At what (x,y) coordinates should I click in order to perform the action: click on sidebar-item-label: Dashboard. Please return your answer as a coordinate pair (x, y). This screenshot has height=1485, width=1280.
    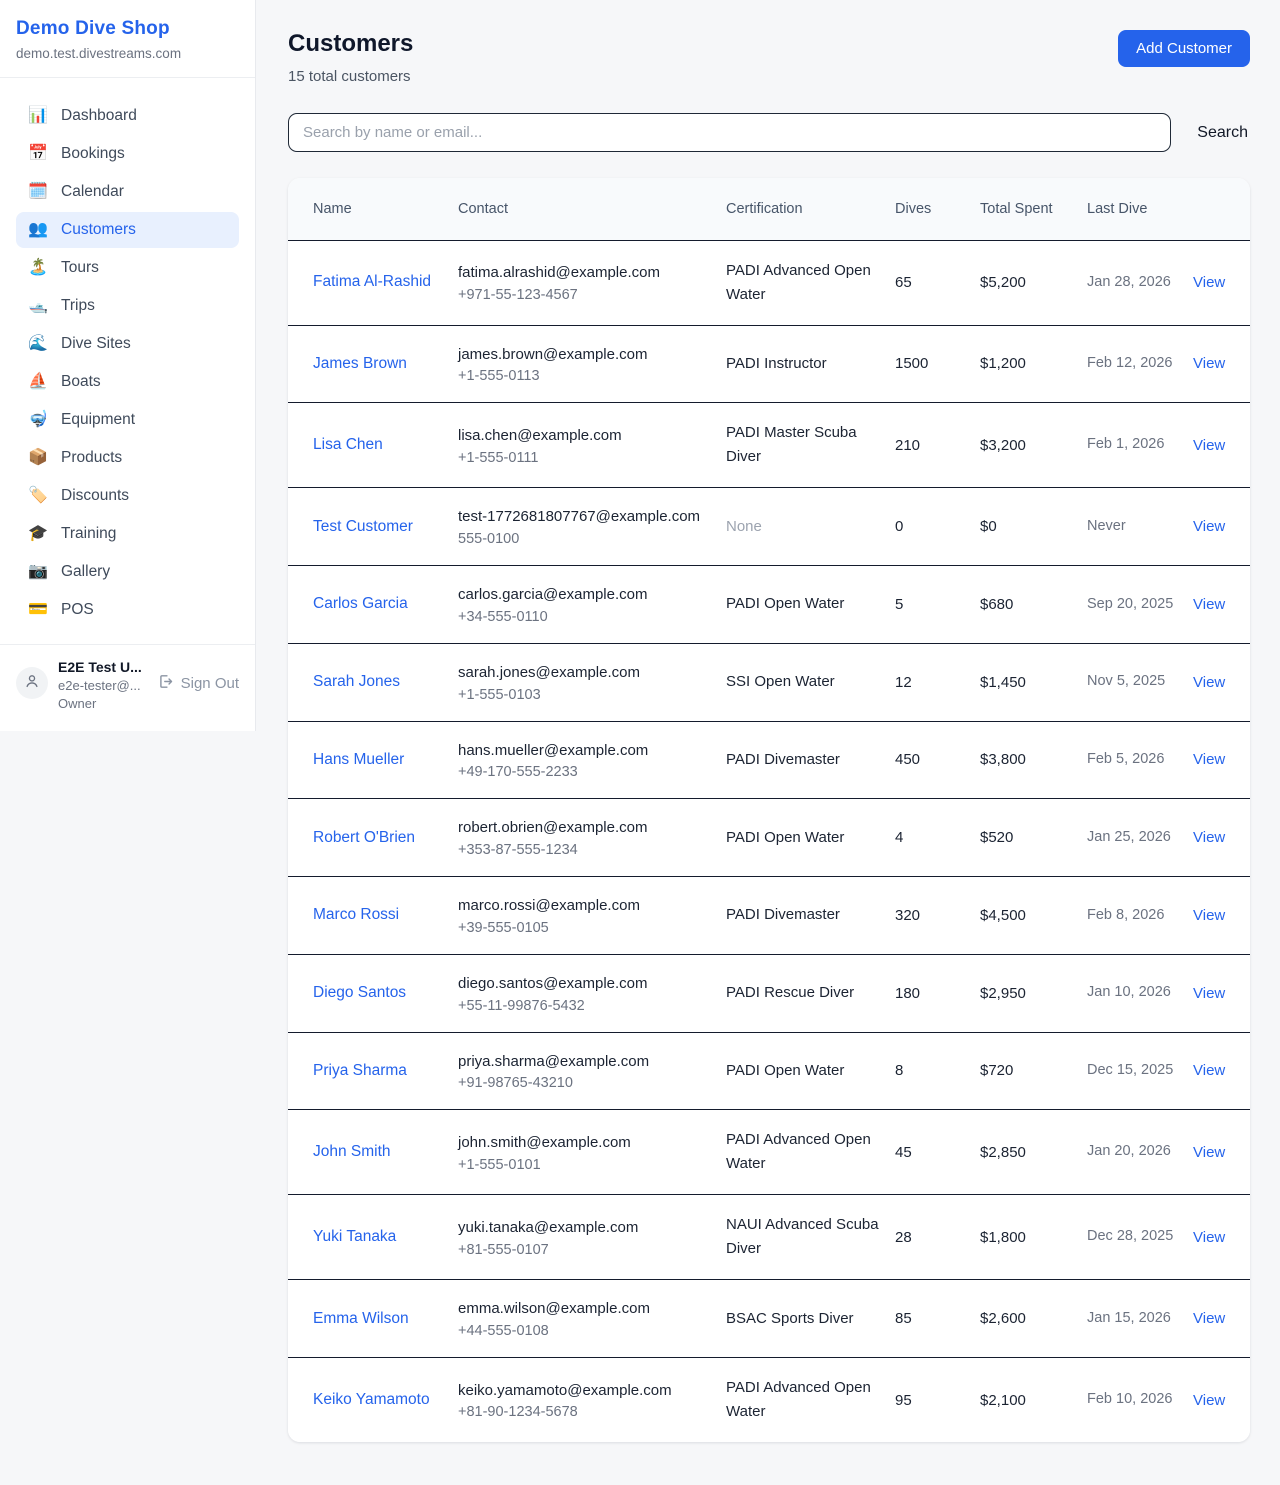
    Looking at the image, I should click on (99, 115).